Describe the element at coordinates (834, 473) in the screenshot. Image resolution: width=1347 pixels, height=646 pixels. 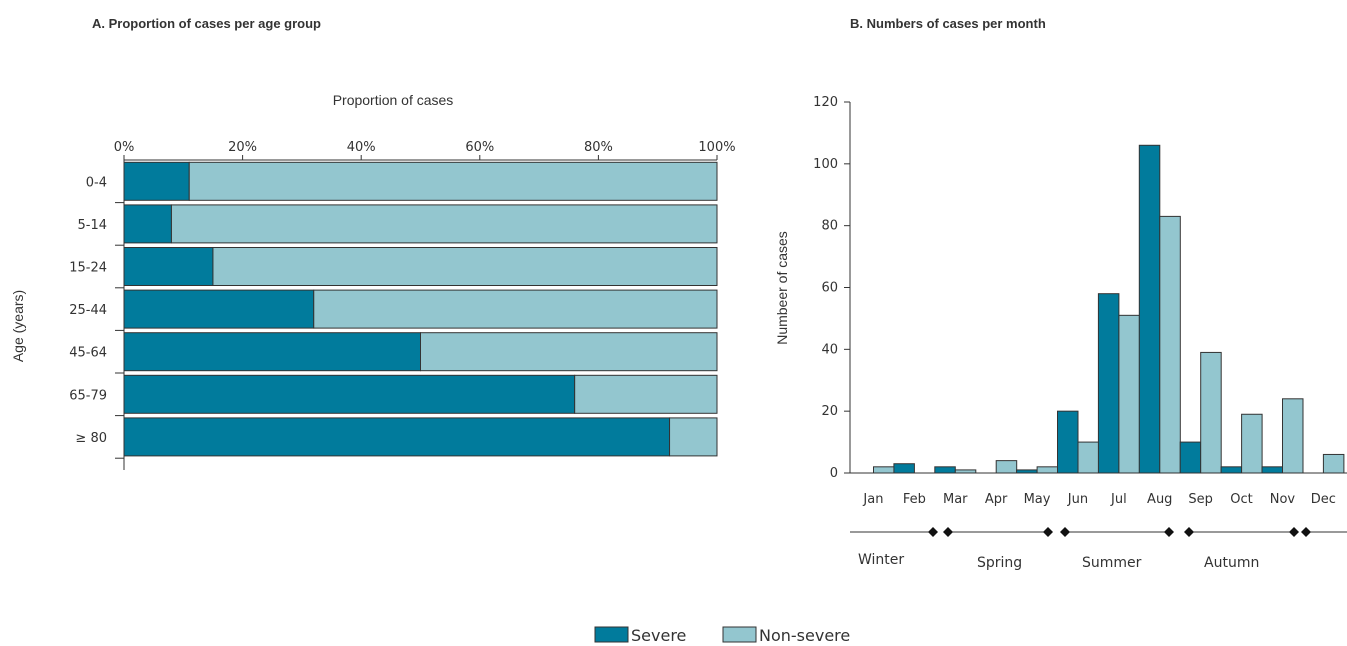
I see `panel-b-y-tick-label: 0` at that location.